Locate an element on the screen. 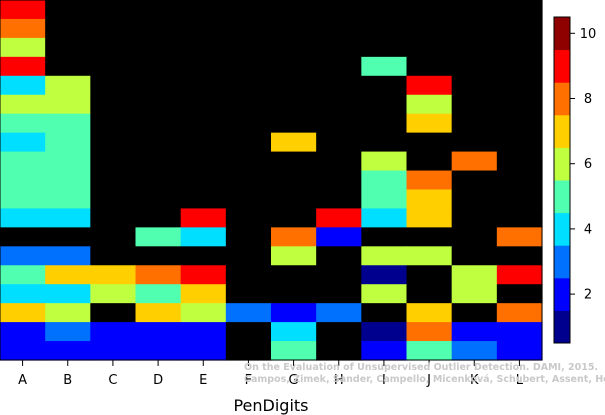  x-tick-label: I is located at coordinates (384, 380).